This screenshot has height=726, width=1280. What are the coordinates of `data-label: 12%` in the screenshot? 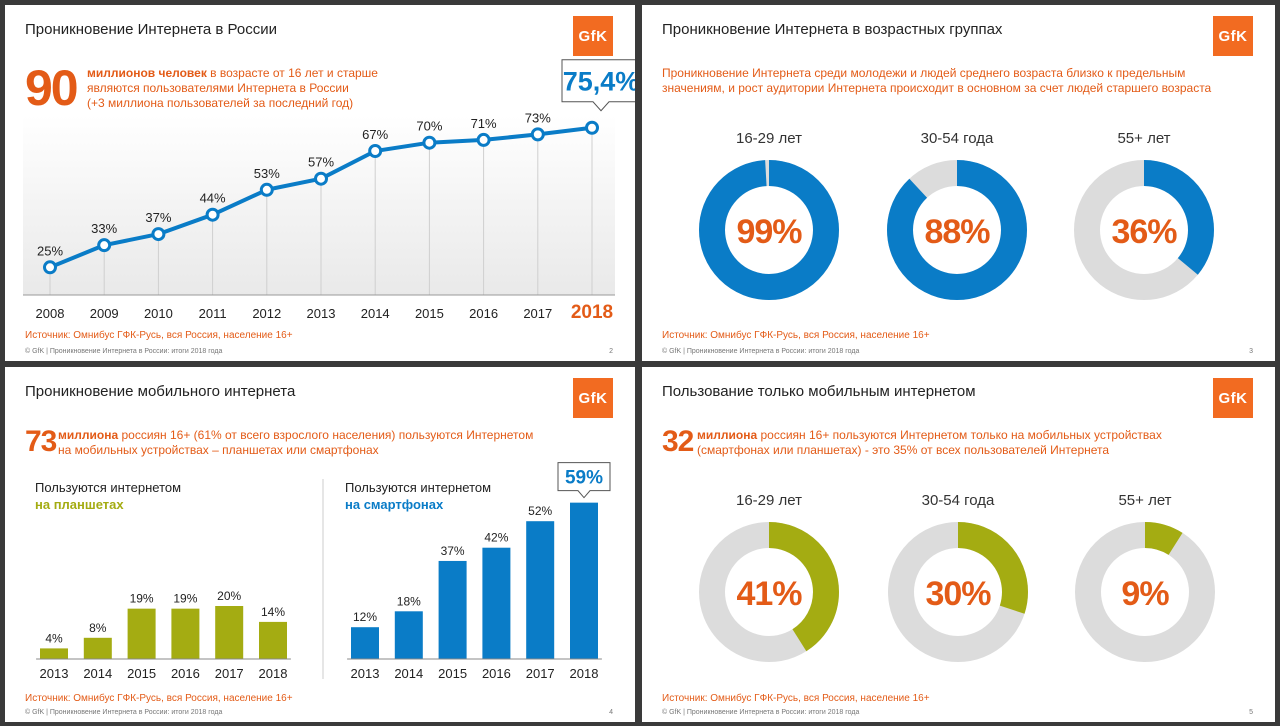 It's located at (365, 617).